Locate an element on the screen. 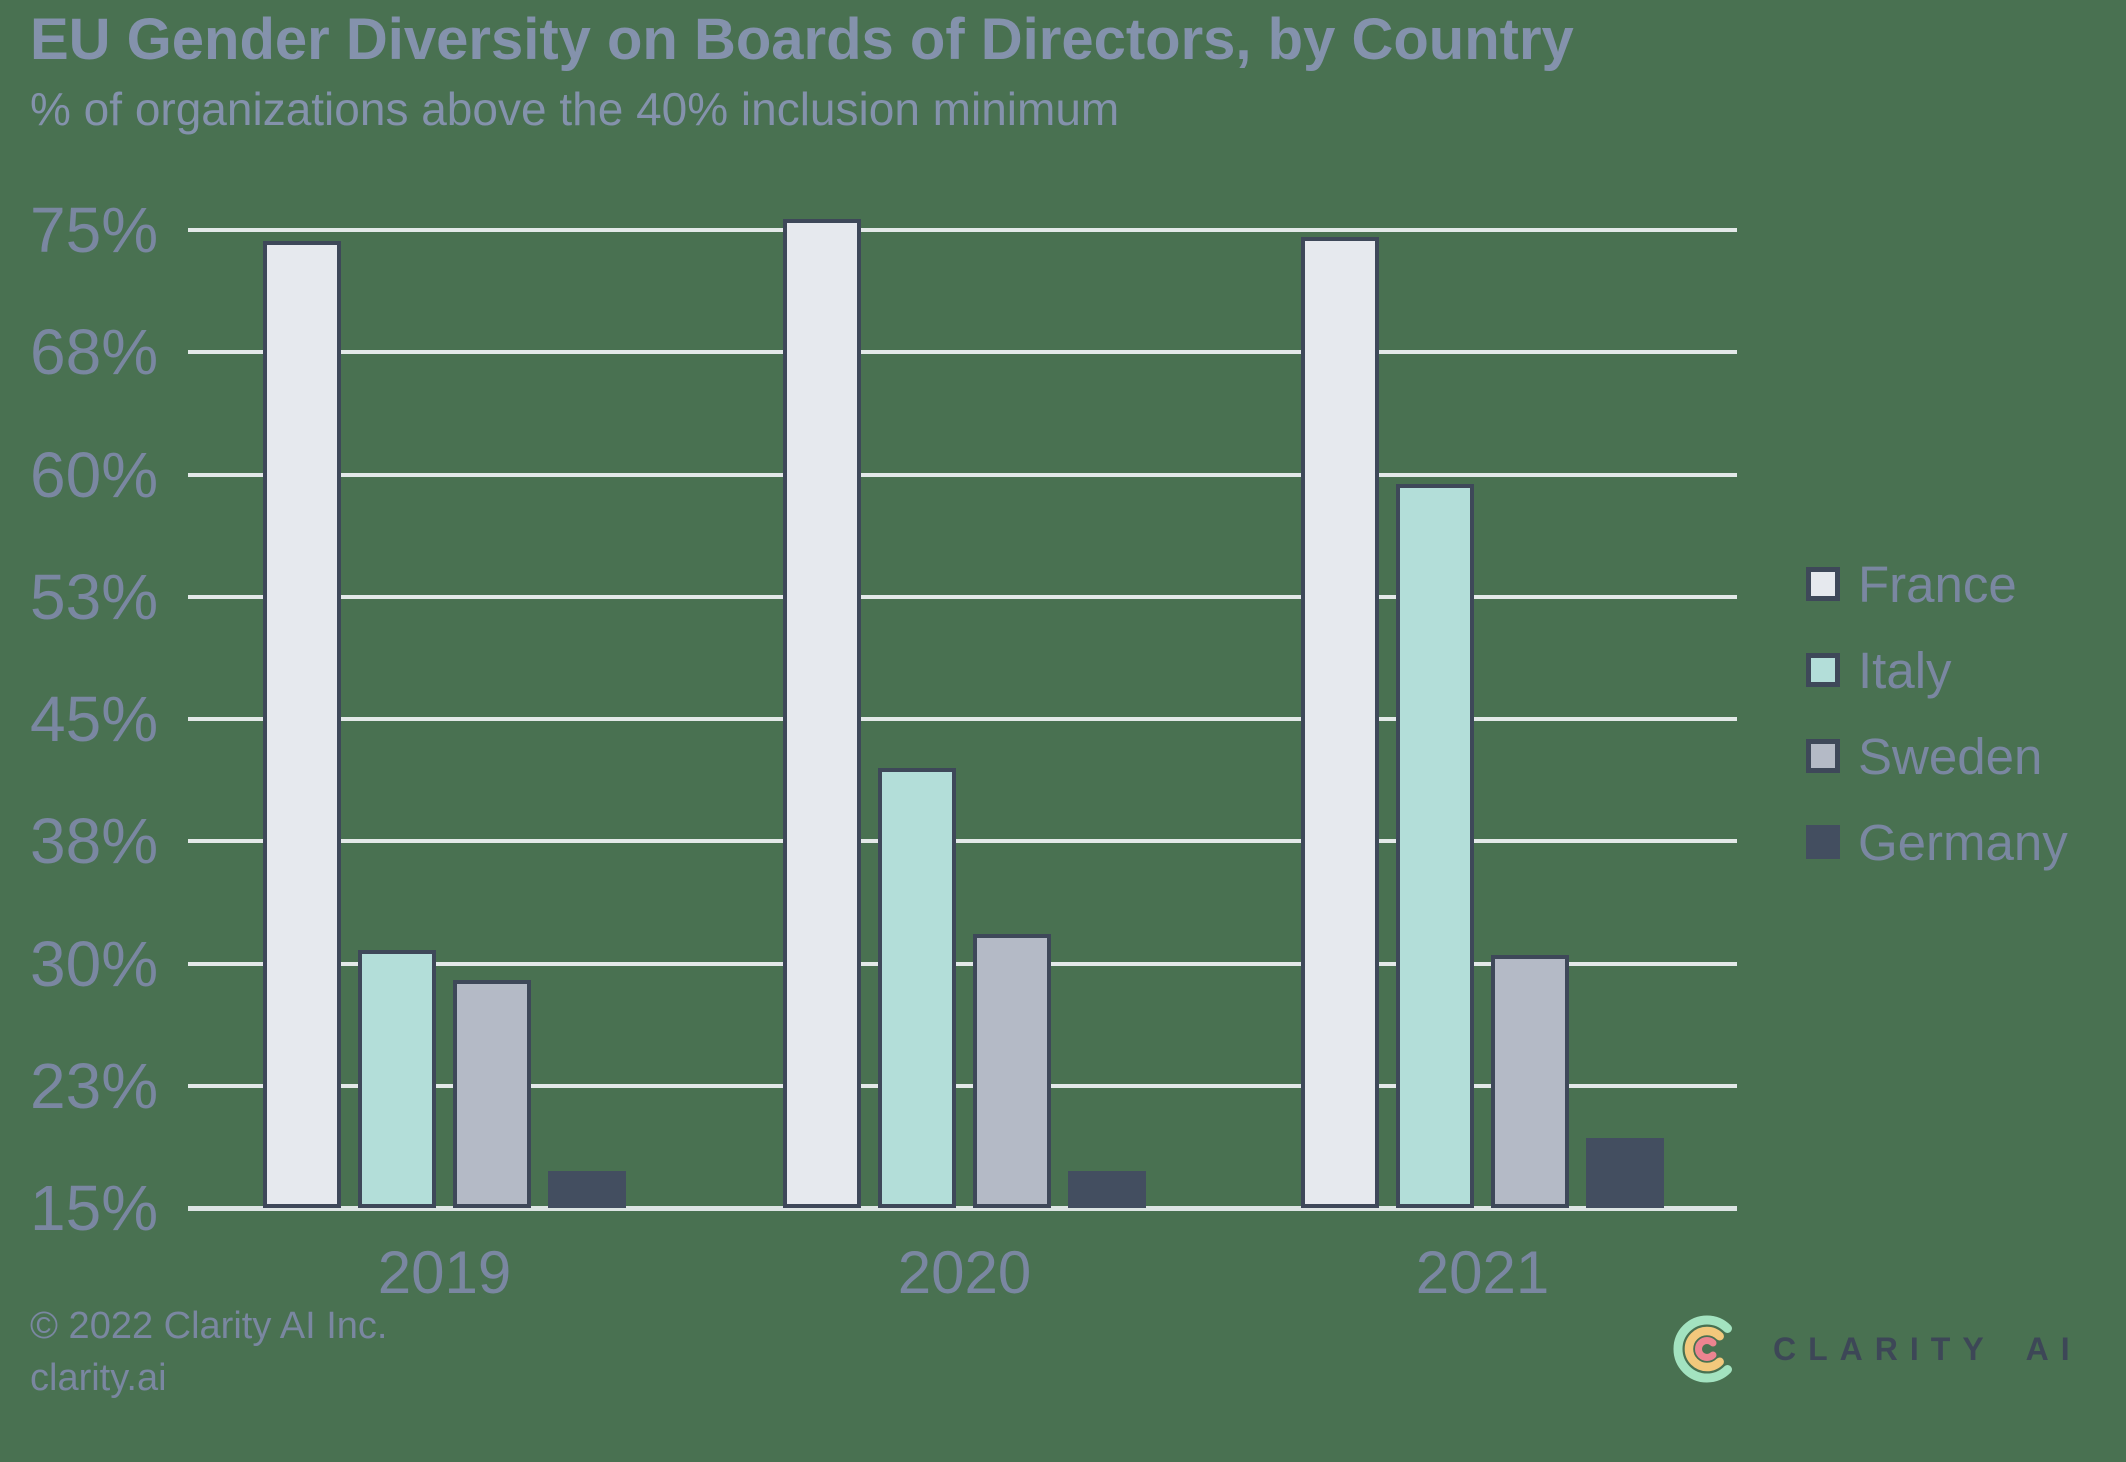 The height and width of the screenshot is (1462, 2126). legend-swatch-sweden is located at coordinates (1823, 756).